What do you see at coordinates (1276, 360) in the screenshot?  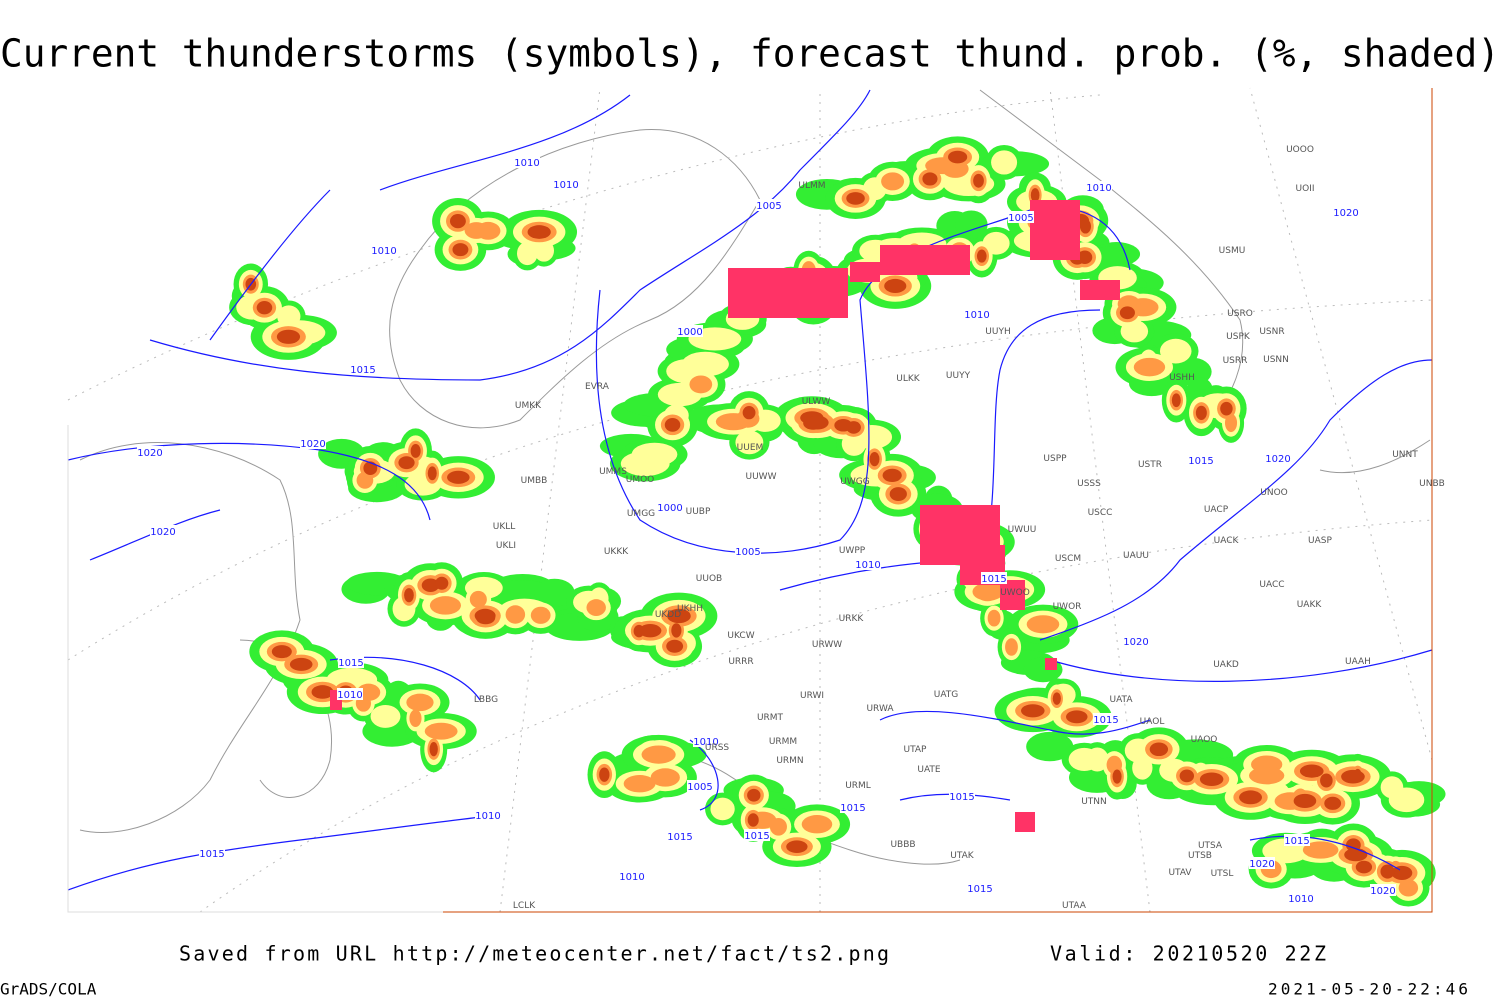 I see `station-label: USNN` at bounding box center [1276, 360].